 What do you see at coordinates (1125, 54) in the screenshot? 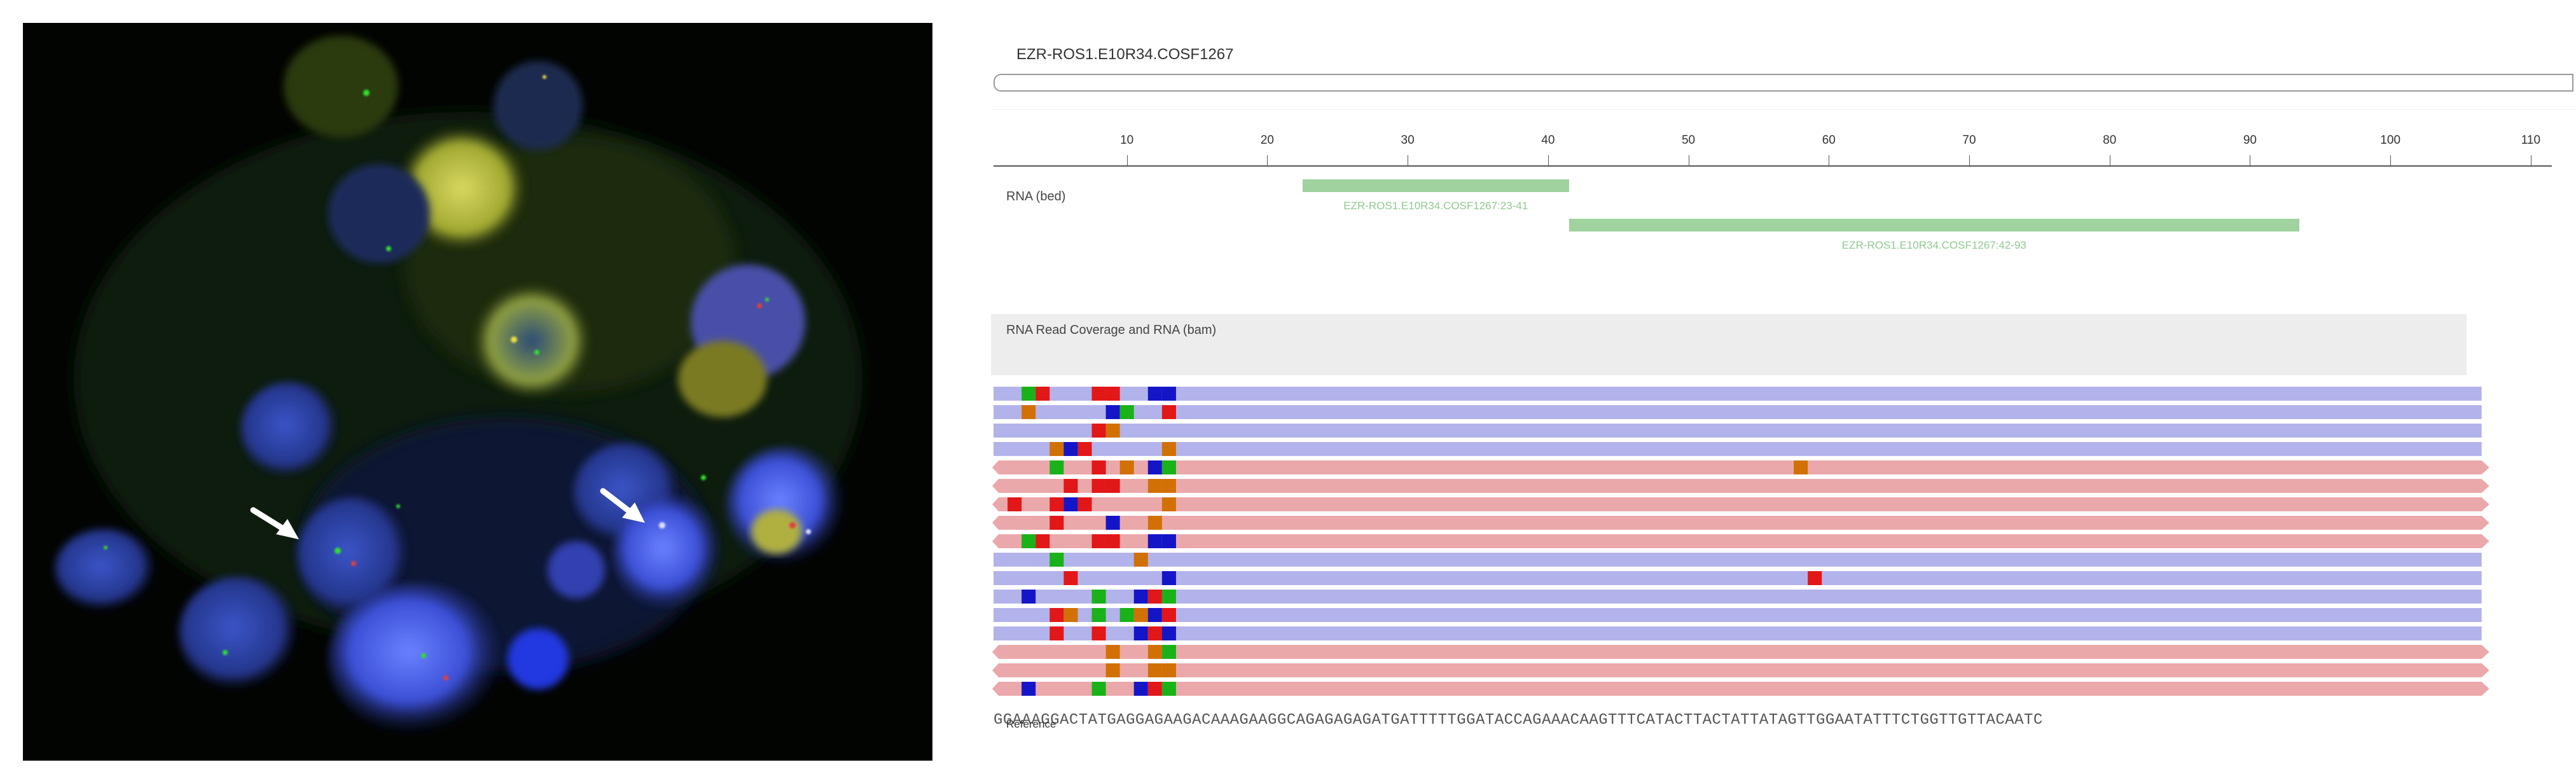
I see `locus-title: EZR-ROS1.E10R34.COSF1267` at bounding box center [1125, 54].